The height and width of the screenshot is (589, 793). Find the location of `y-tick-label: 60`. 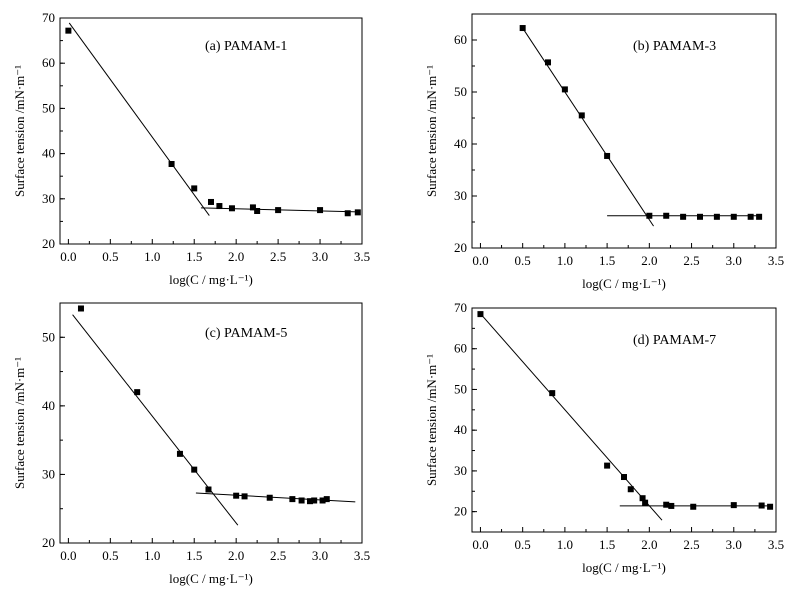

y-tick-label: 60 is located at coordinates (460, 348).